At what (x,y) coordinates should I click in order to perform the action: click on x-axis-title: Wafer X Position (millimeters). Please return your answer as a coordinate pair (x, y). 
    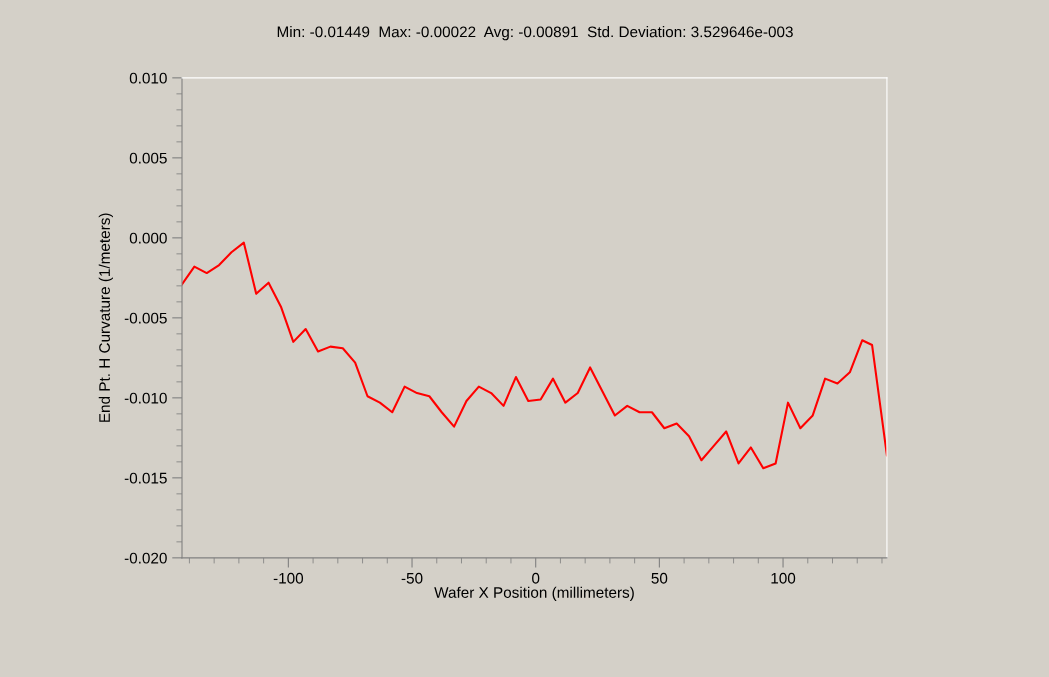
    Looking at the image, I should click on (534, 593).